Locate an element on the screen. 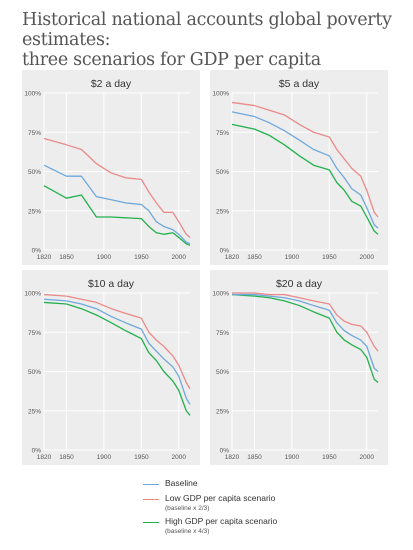  legend-swatch-high is located at coordinates (151, 522).